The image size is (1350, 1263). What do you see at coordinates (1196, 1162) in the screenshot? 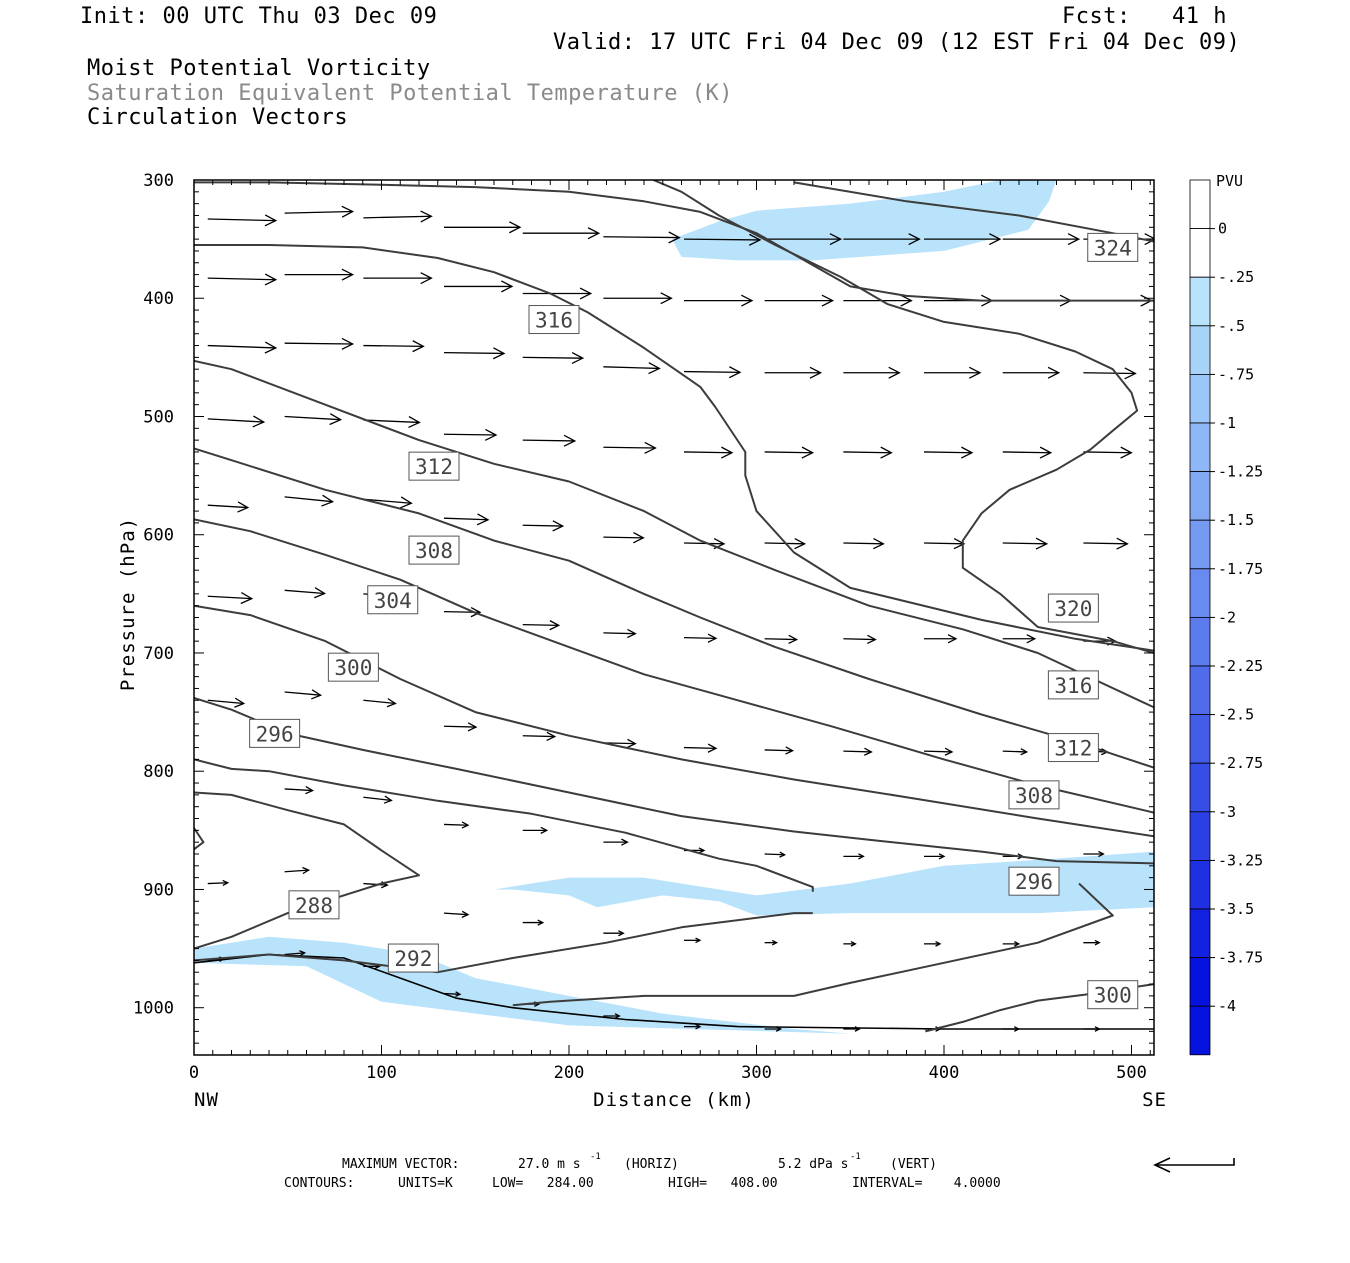
I see `reference-vector-line` at bounding box center [1196, 1162].